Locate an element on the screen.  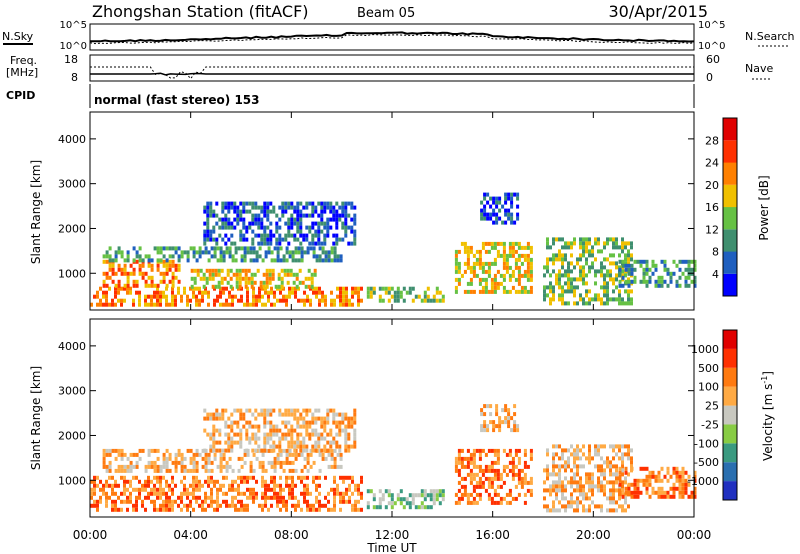
x-tick-label: 16:00 is located at coordinates (492, 535).